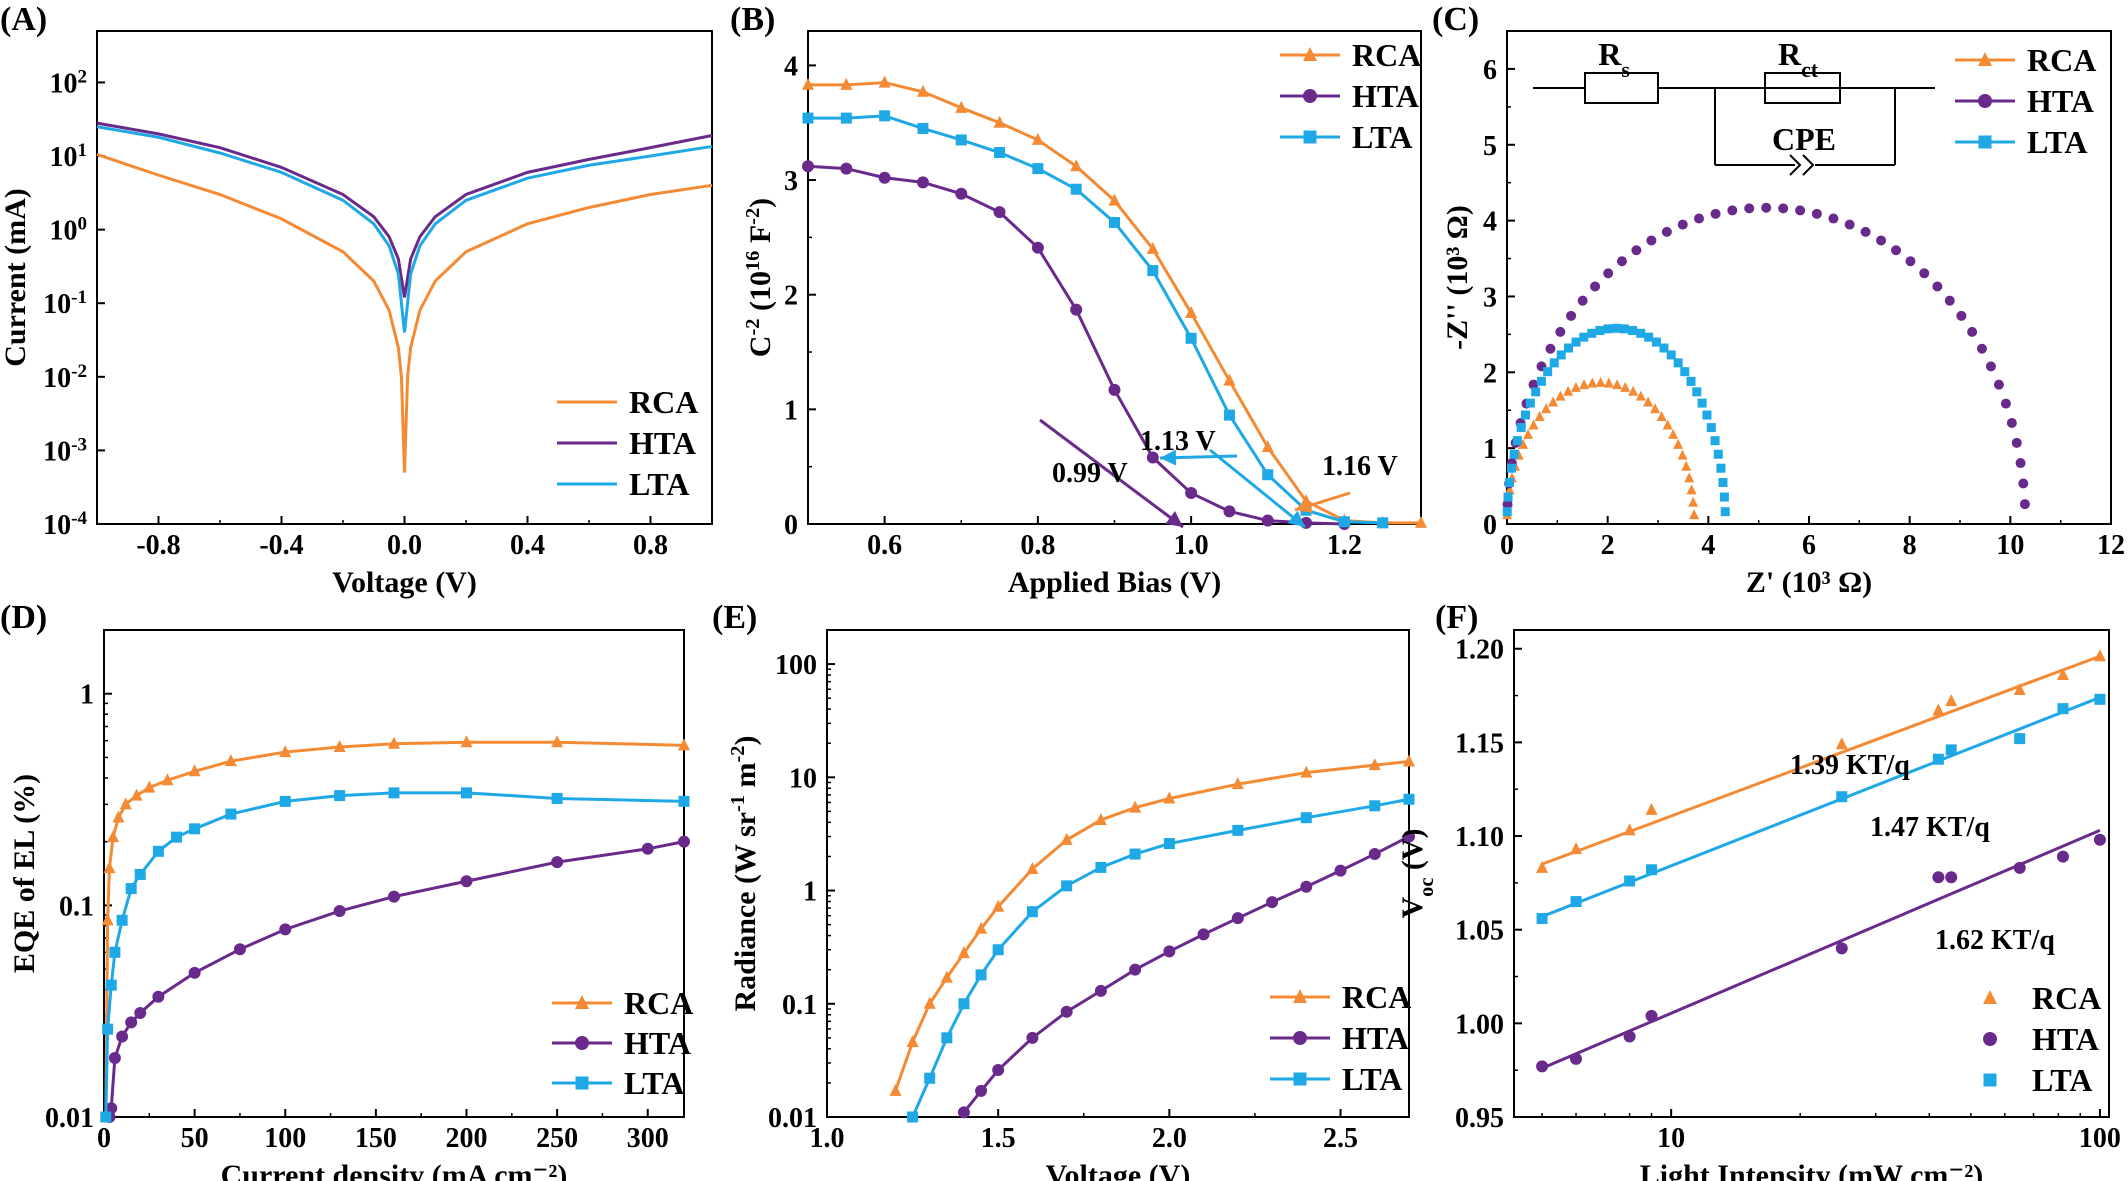 This screenshot has width=2128, height=1181. What do you see at coordinates (1850, 765) in the screenshot?
I see `annotation-rca: 1.39 KT/q` at bounding box center [1850, 765].